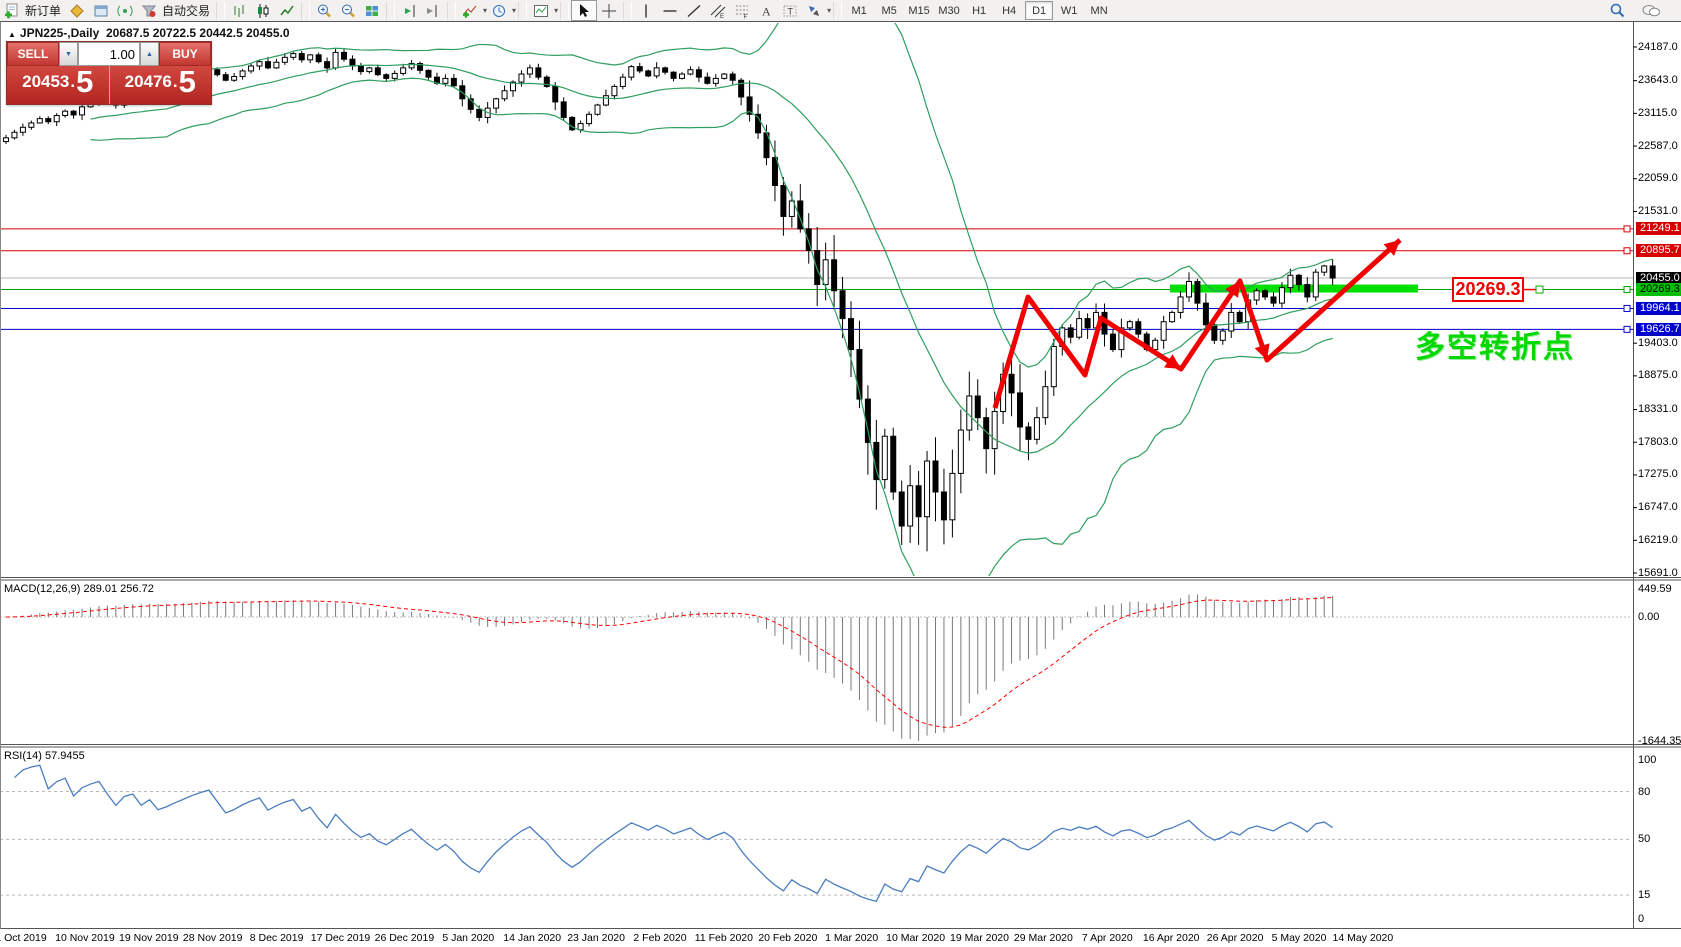 Image resolution: width=1681 pixels, height=947 pixels. Describe the element at coordinates (185, 54) in the screenshot. I see `buy-button: BUY` at that location.